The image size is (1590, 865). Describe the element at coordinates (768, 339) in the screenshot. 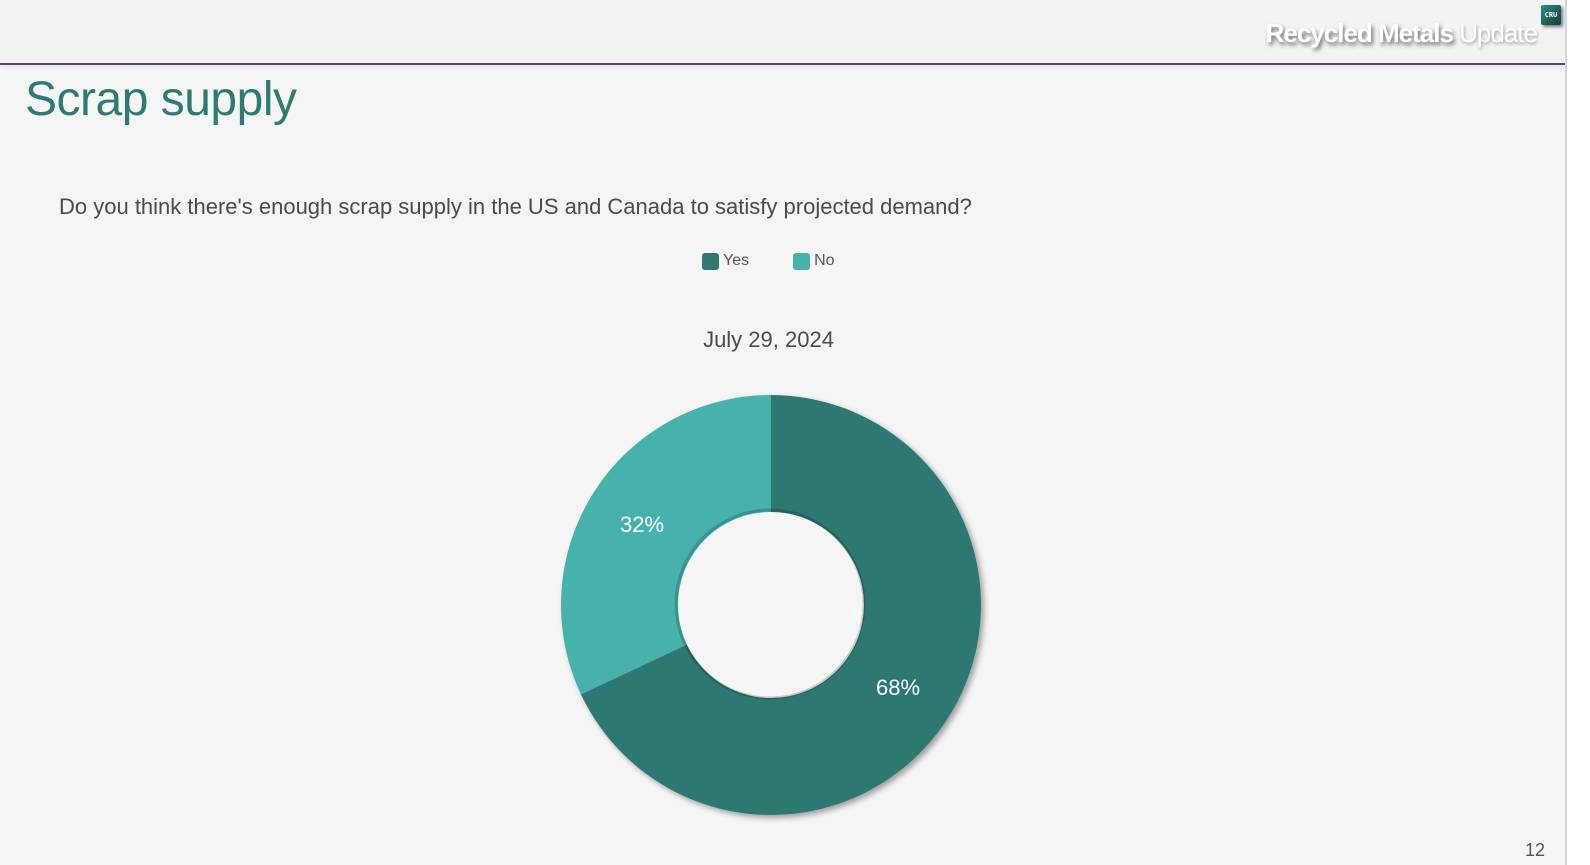

I see `chart-title: July 29, 2024` at that location.